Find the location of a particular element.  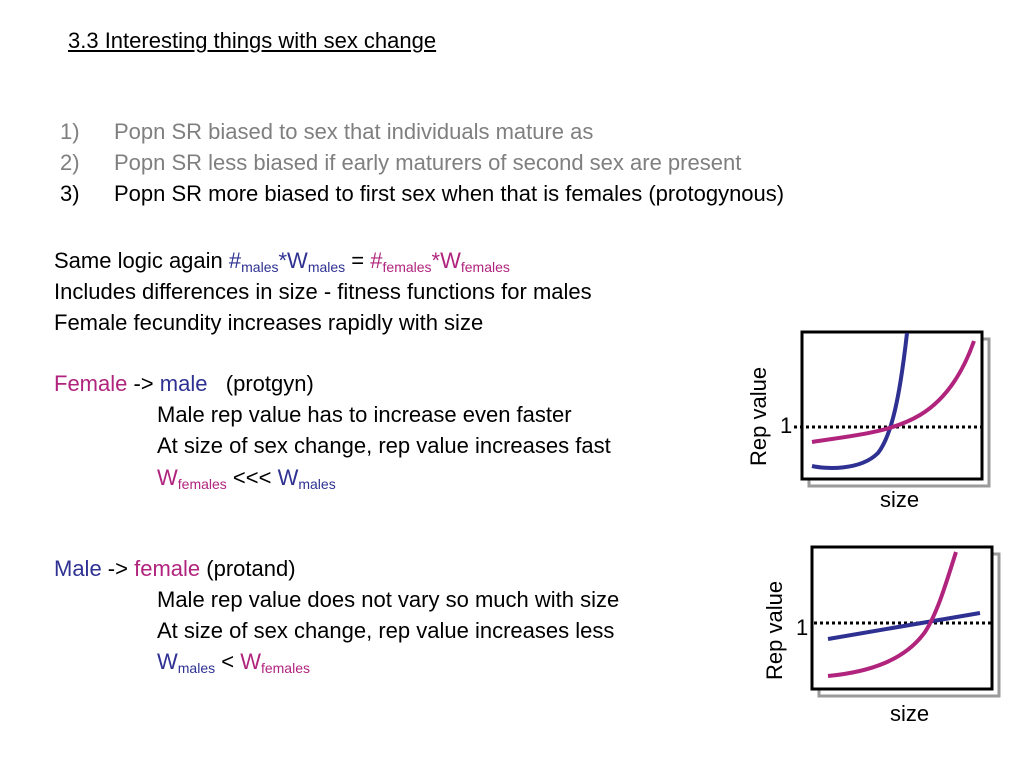

male-word: male is located at coordinates (183, 383).